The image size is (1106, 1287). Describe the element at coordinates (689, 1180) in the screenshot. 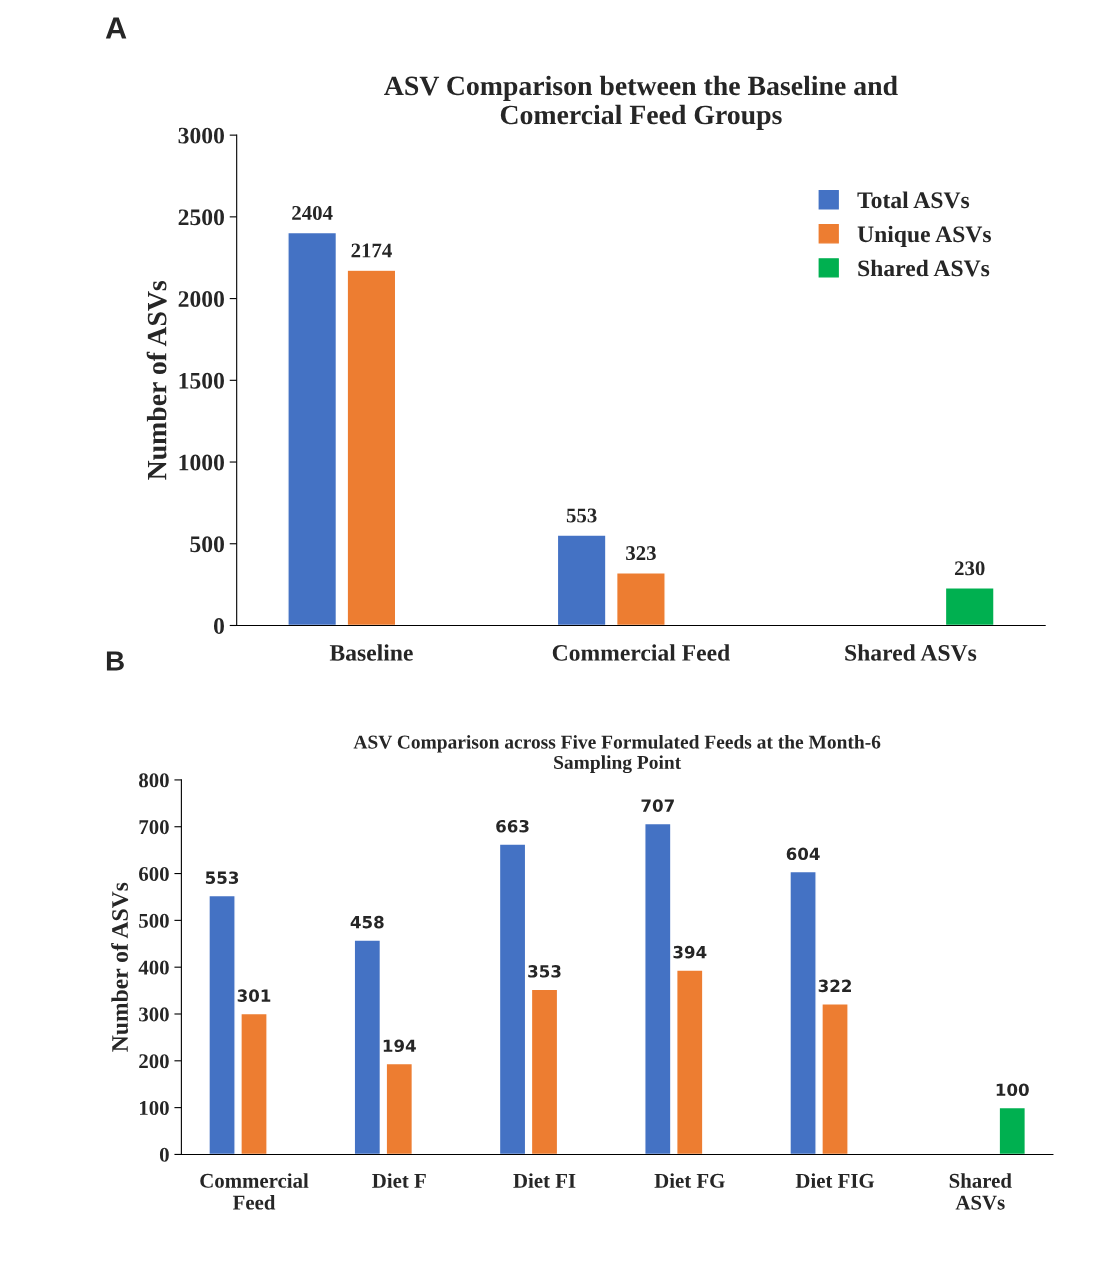

I see `x-tick-label: Diet FG` at that location.